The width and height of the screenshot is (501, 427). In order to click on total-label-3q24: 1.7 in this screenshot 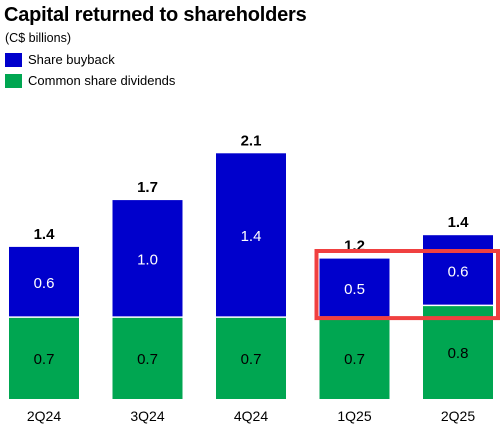, I will do `click(147, 187)`.